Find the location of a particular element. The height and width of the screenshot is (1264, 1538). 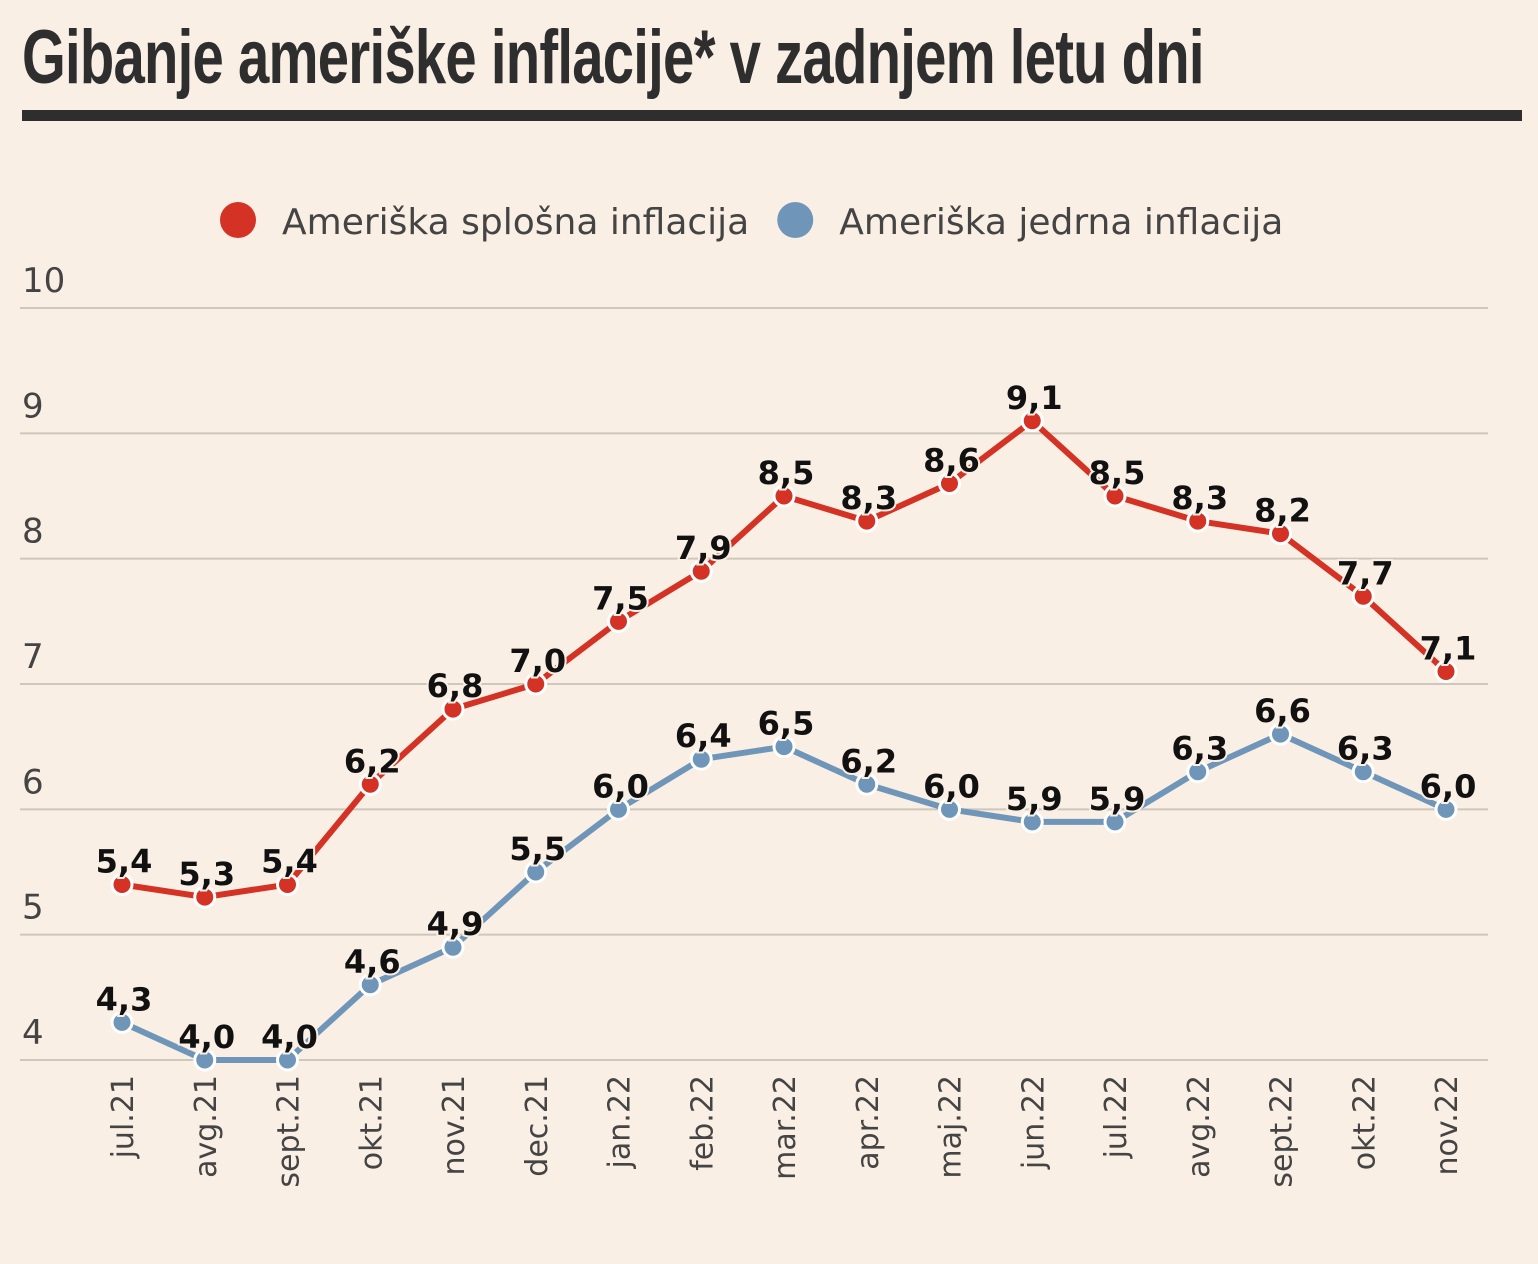

x-tick-label: sept.22 is located at coordinates (1282, 1131).